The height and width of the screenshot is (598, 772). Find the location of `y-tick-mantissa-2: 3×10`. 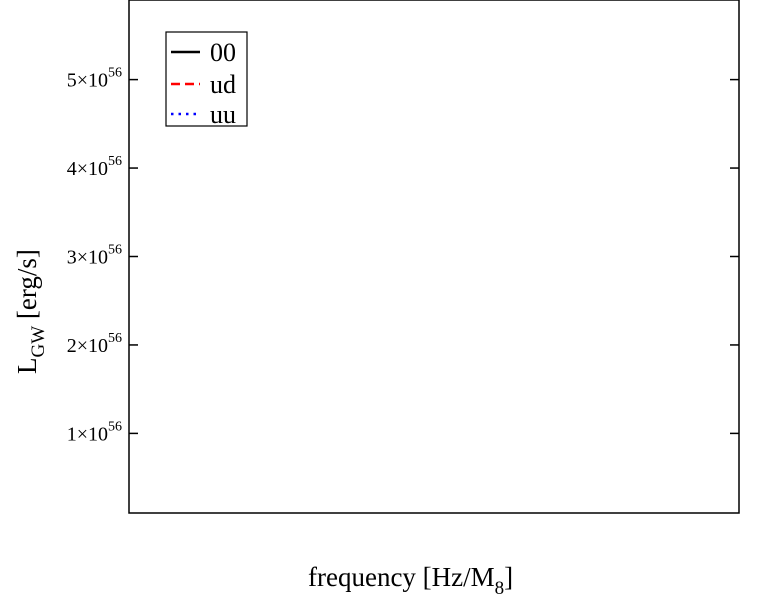

y-tick-mantissa-2: 3×10 is located at coordinates (87, 258).